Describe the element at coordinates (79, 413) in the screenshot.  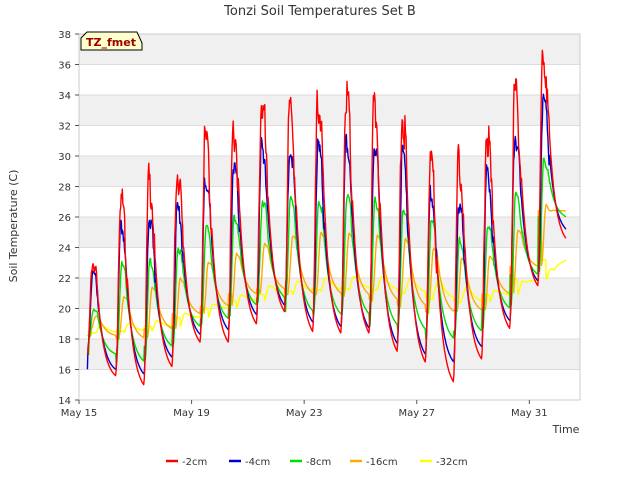
I see `x-tick-label: May 15` at that location.